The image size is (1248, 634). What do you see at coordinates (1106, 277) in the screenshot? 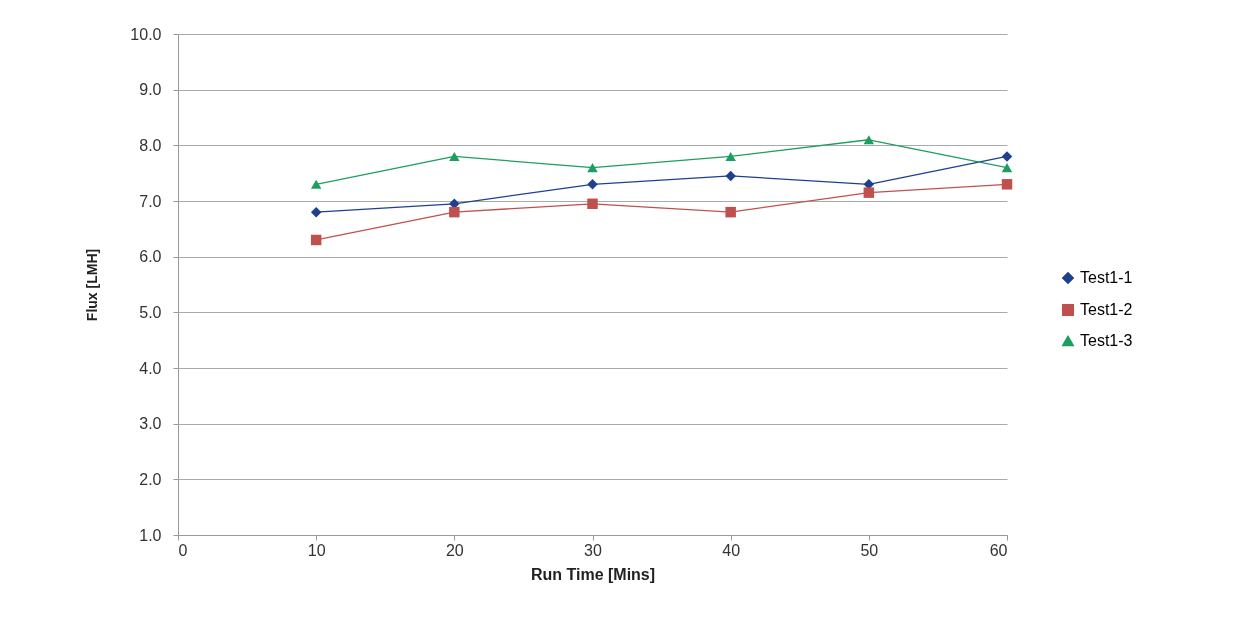
I see `legend-label: Test1-1` at bounding box center [1106, 277].